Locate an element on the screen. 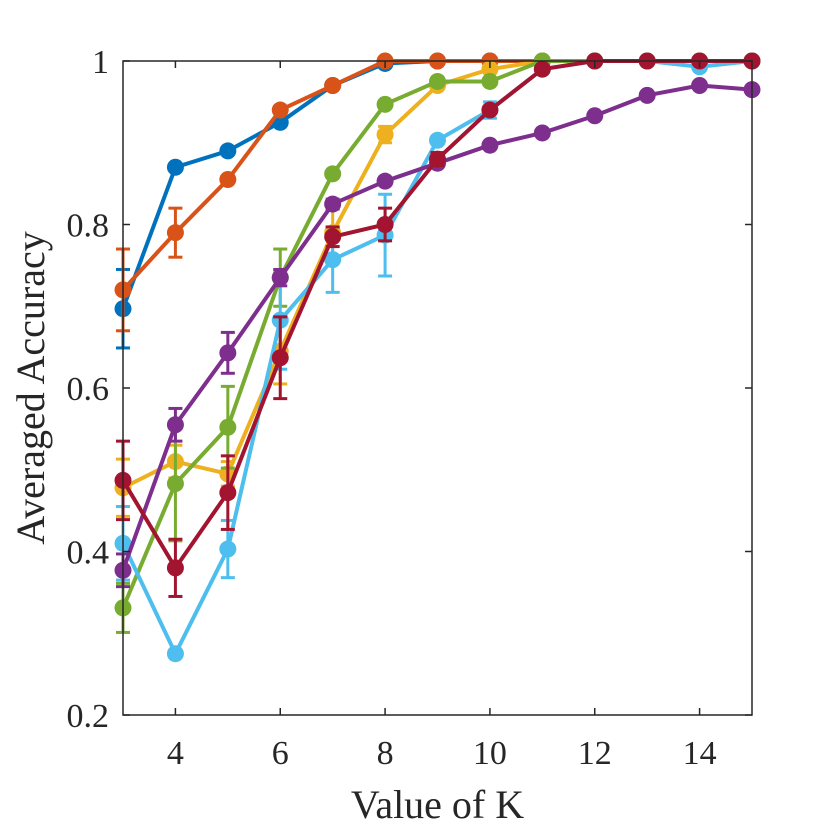 Image resolution: width=830 pixels, height=830 pixels. y-tick-label: 0.2 is located at coordinates (88, 716).